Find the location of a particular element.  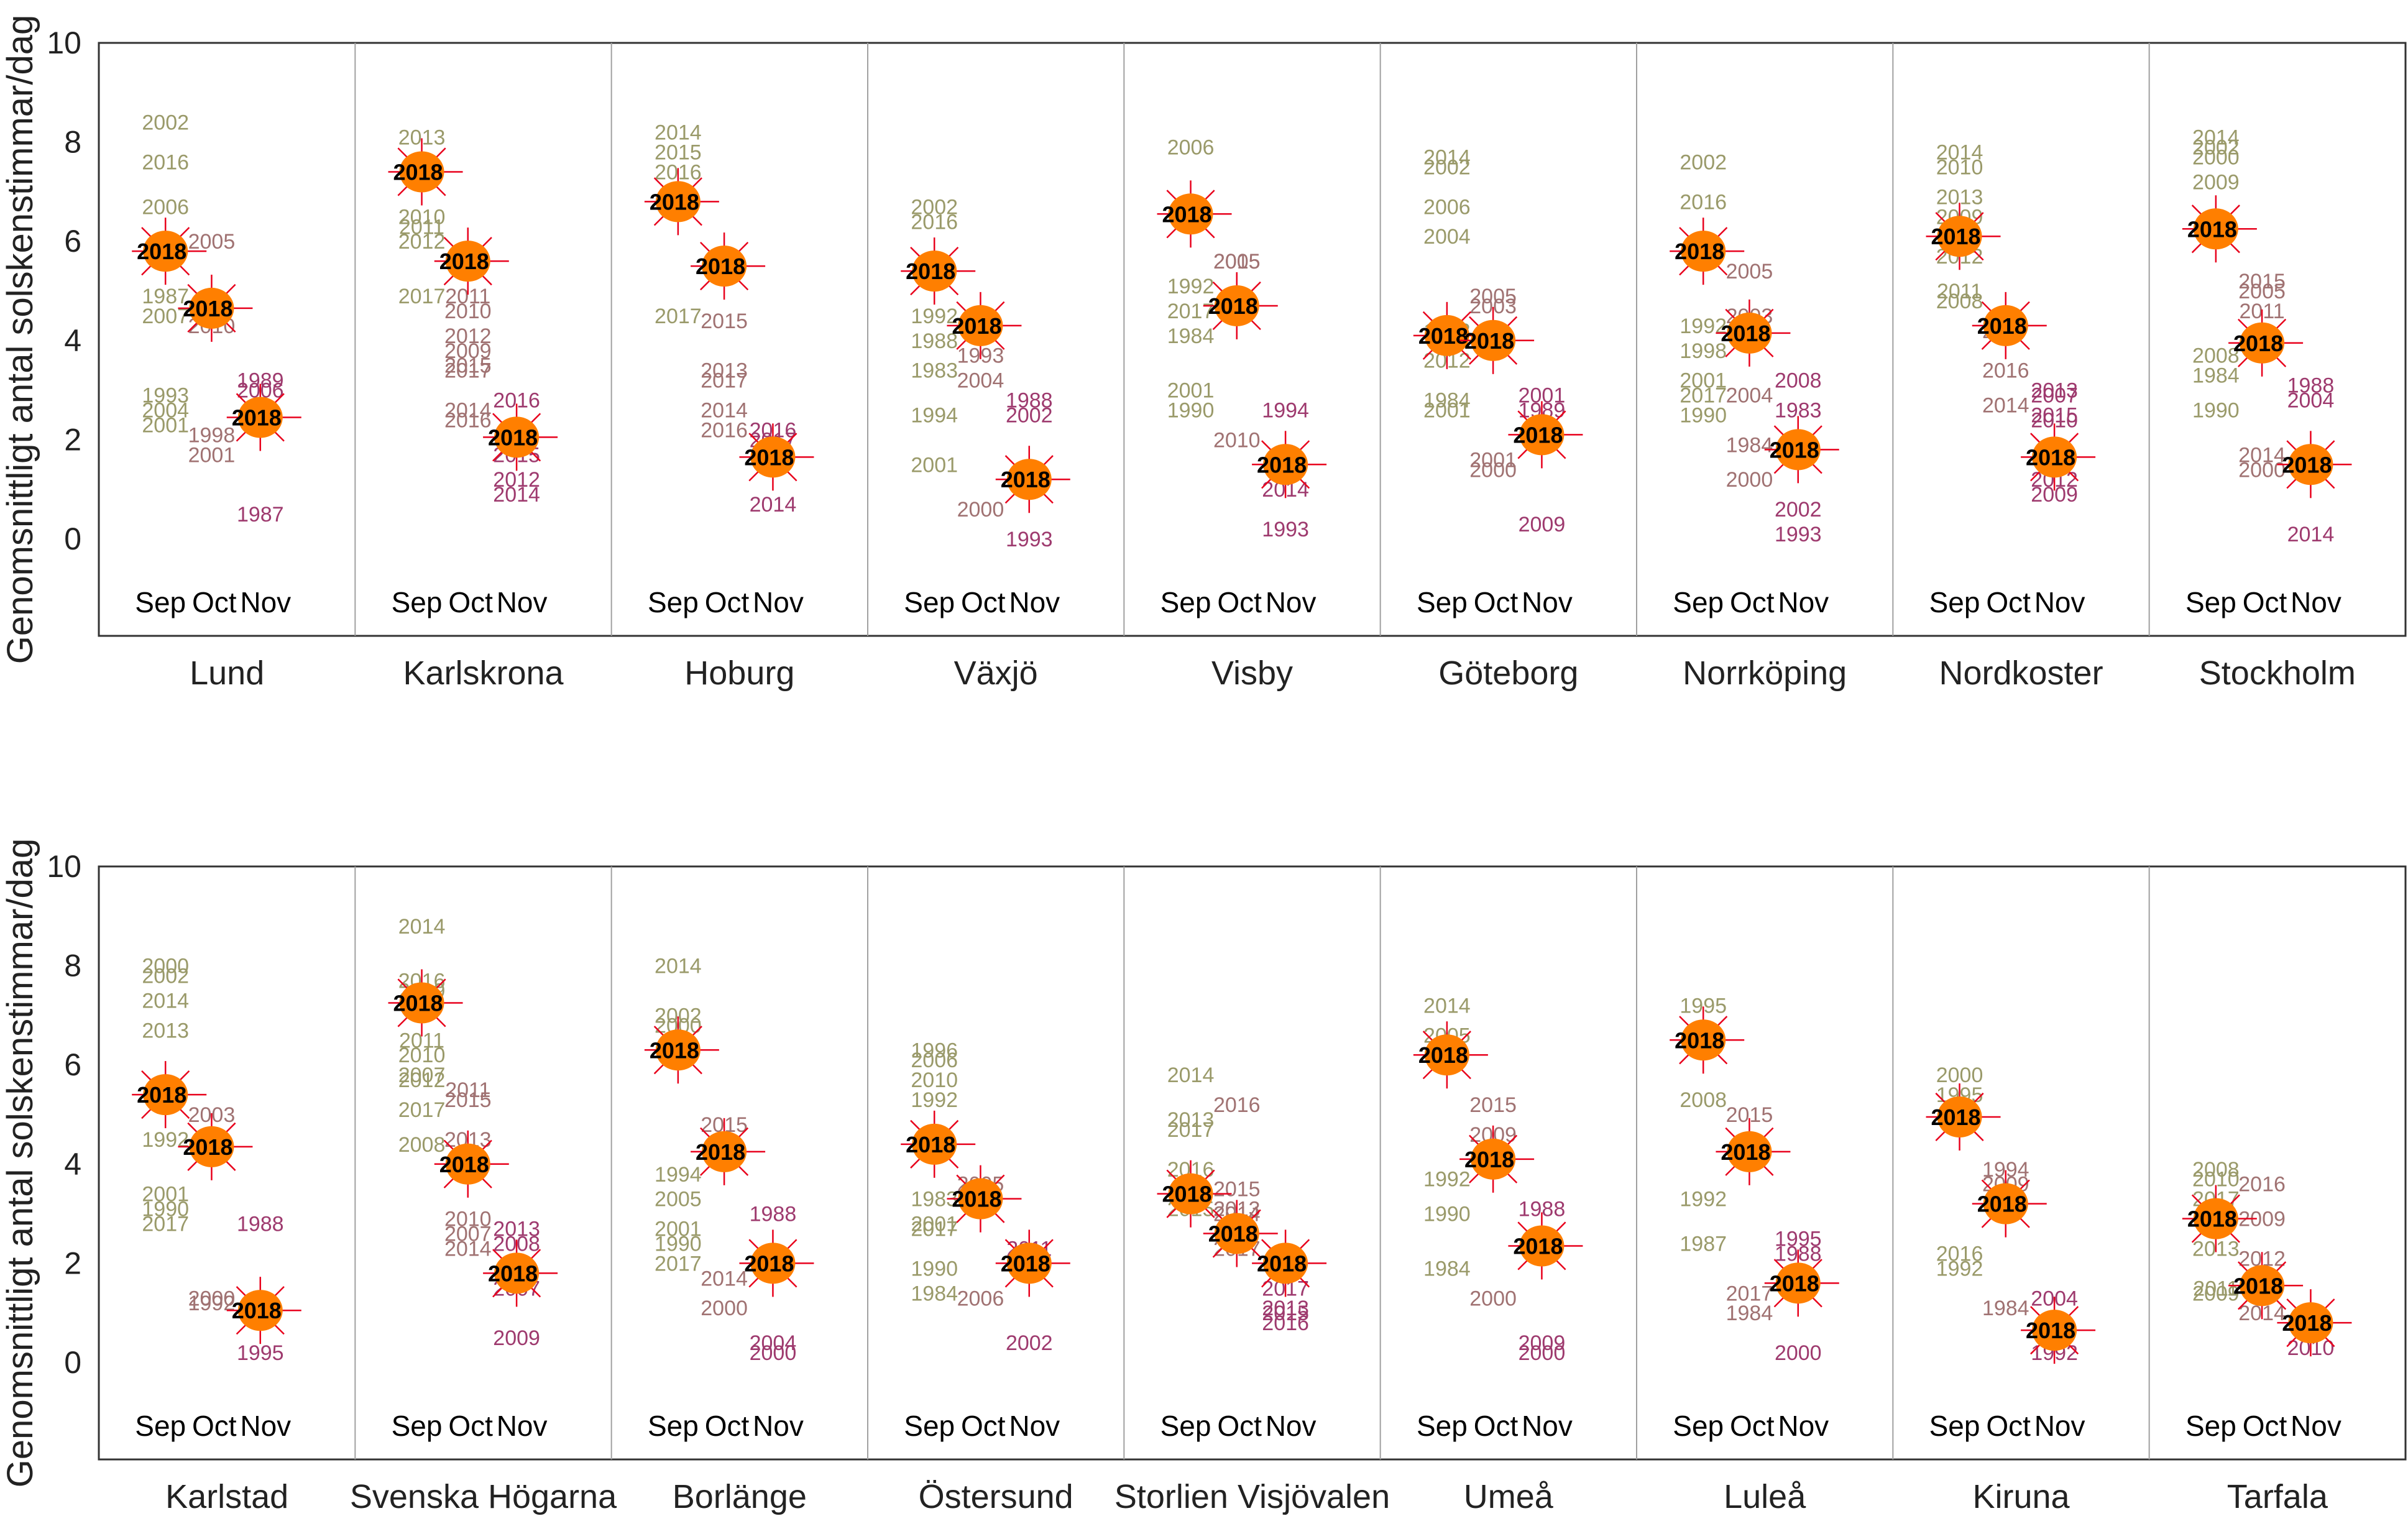

station-name: Visby is located at coordinates (1252, 673).